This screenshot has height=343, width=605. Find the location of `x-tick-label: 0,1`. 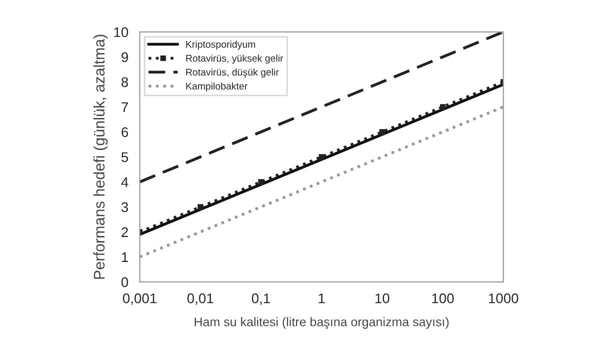

x-tick-label: 0,1 is located at coordinates (261, 299).